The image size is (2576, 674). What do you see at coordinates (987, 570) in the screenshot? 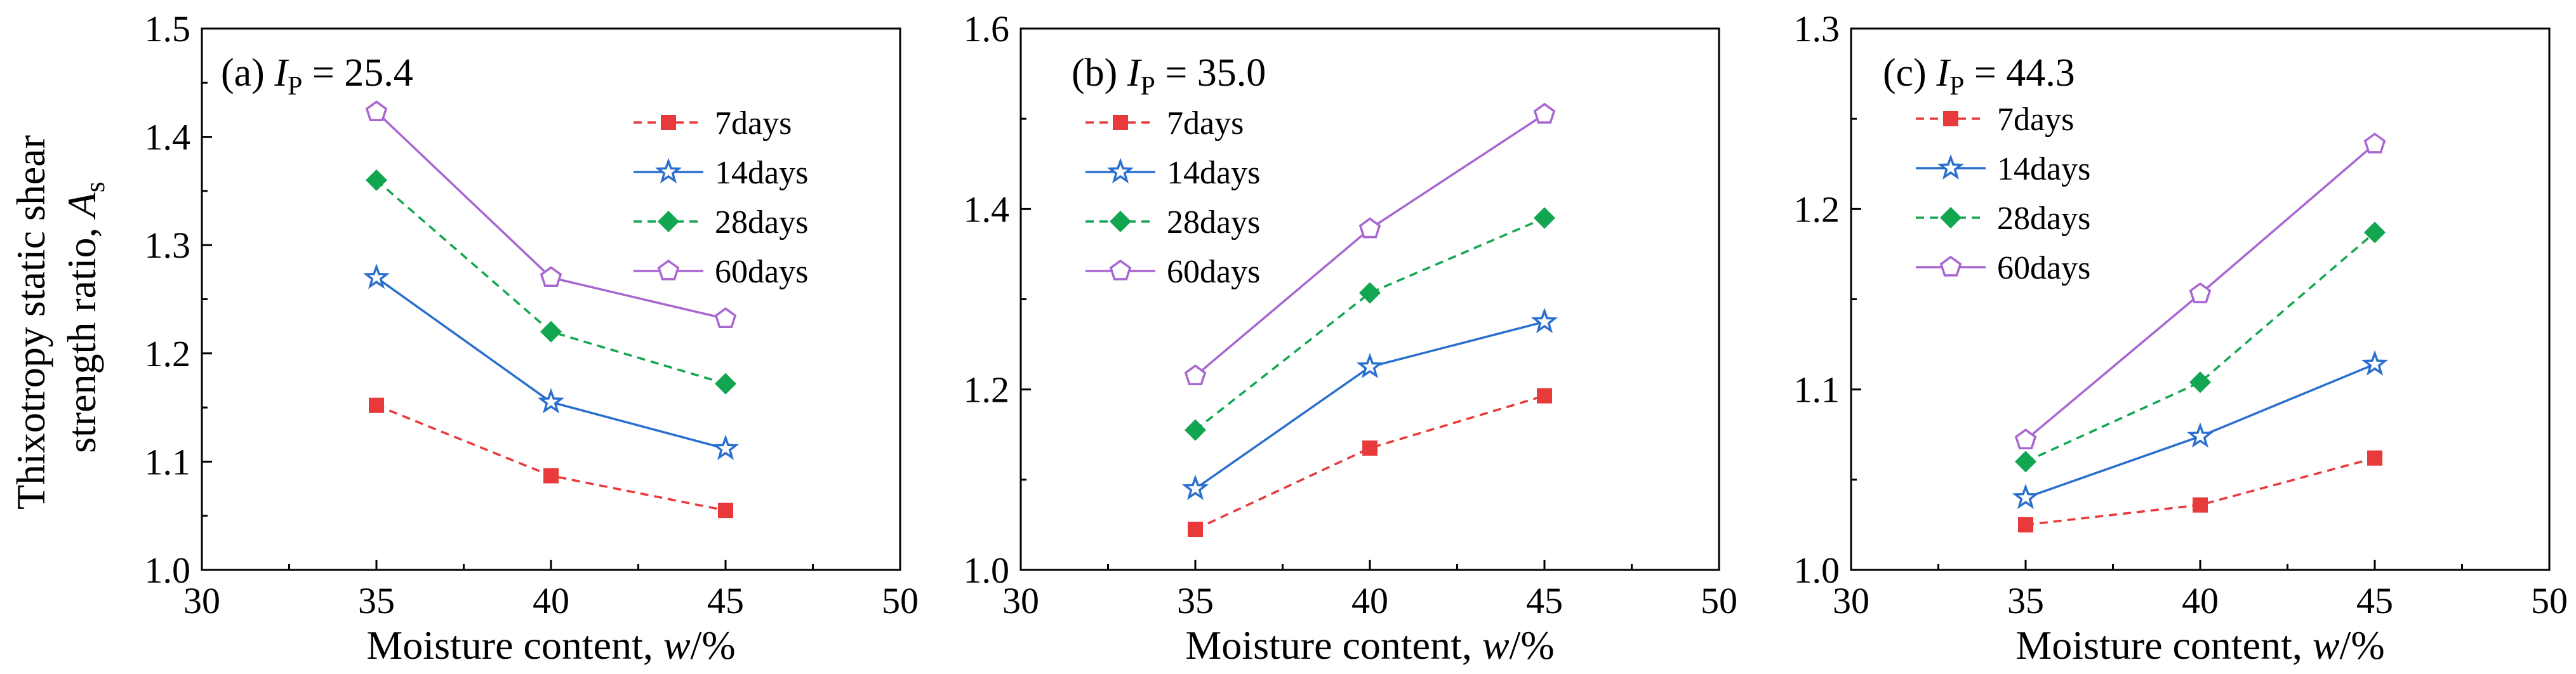
I see `y-tick-label: 1.0` at bounding box center [987, 570].